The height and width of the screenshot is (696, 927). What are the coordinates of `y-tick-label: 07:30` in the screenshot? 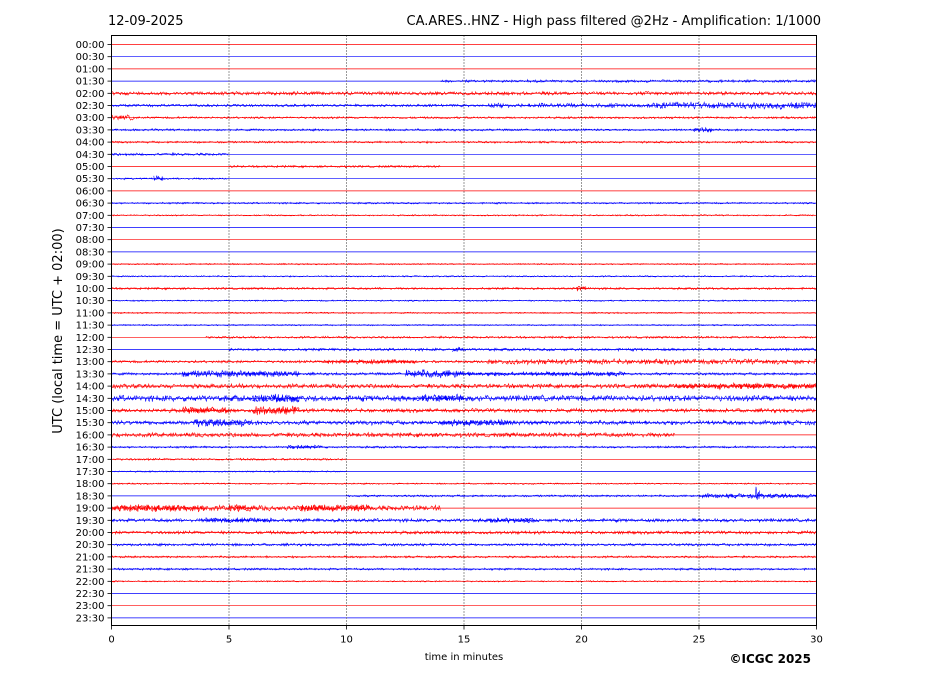 It's located at (90, 228).